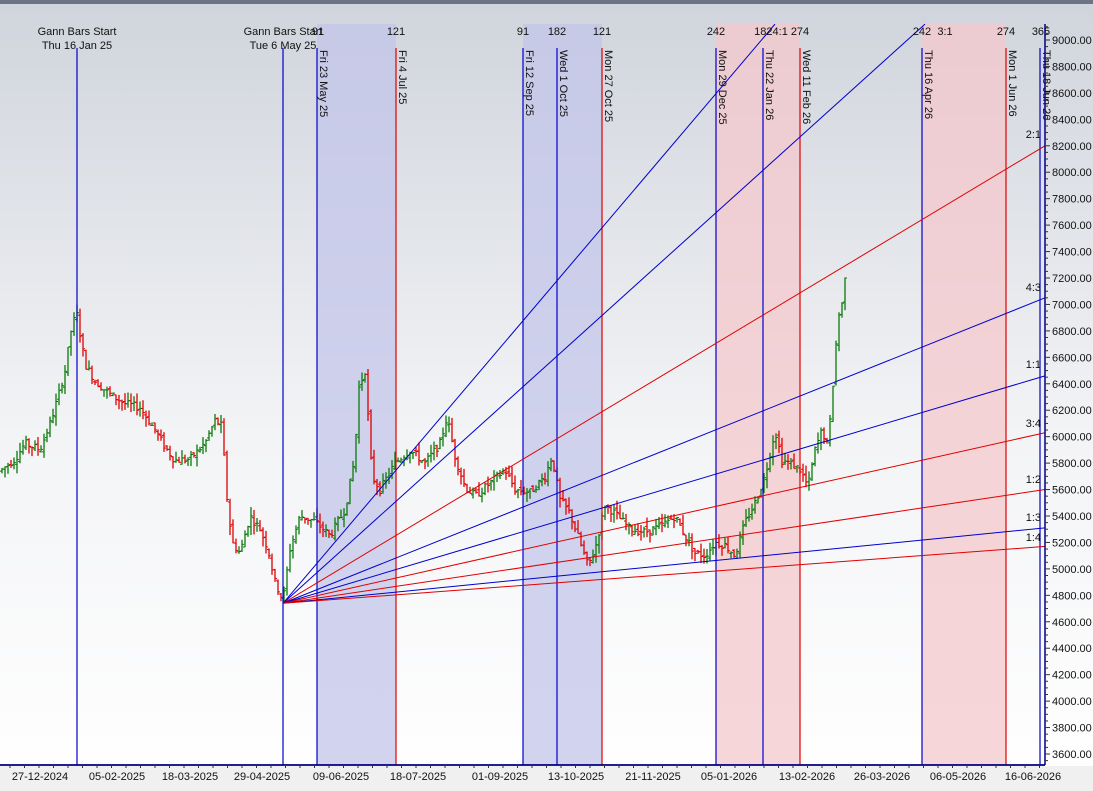 This screenshot has width=1093, height=791. I want to click on price-tick-label: 8200.00, so click(1072, 147).